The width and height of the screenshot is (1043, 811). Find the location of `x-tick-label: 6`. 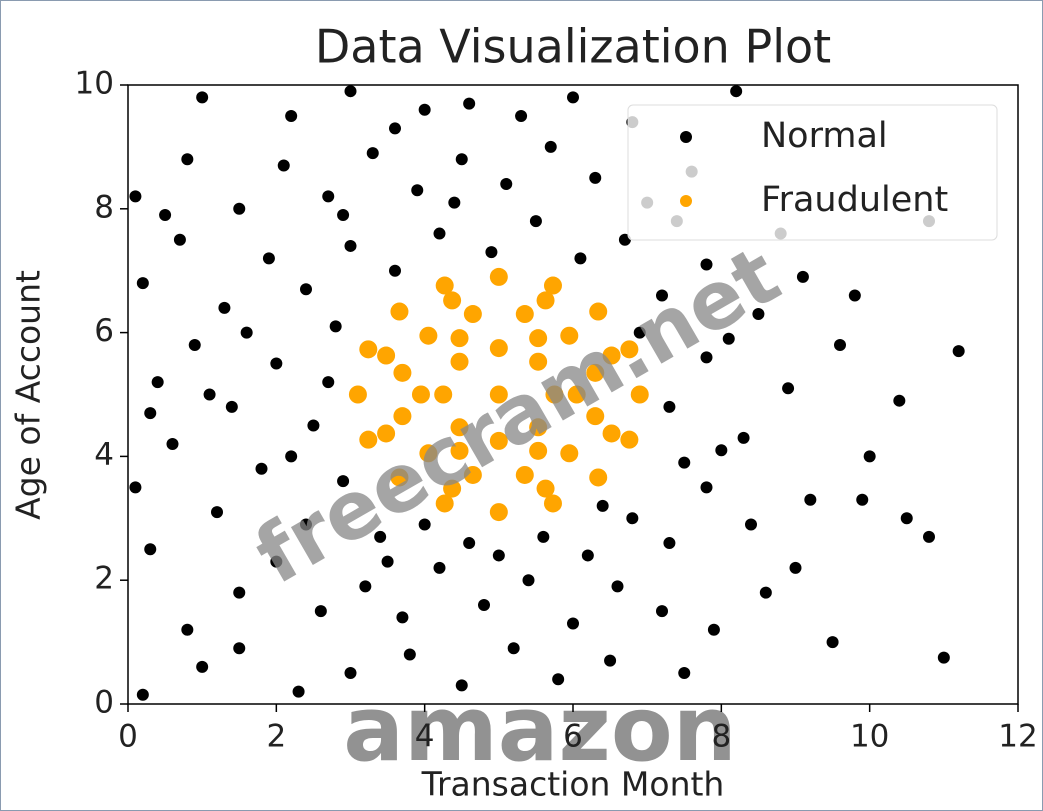

x-tick-label: 6 is located at coordinates (573, 737).